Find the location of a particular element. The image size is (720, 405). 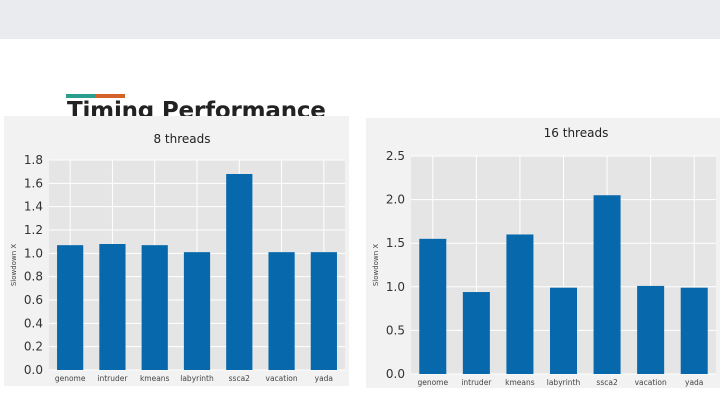

top-bar is located at coordinates (360, 19).